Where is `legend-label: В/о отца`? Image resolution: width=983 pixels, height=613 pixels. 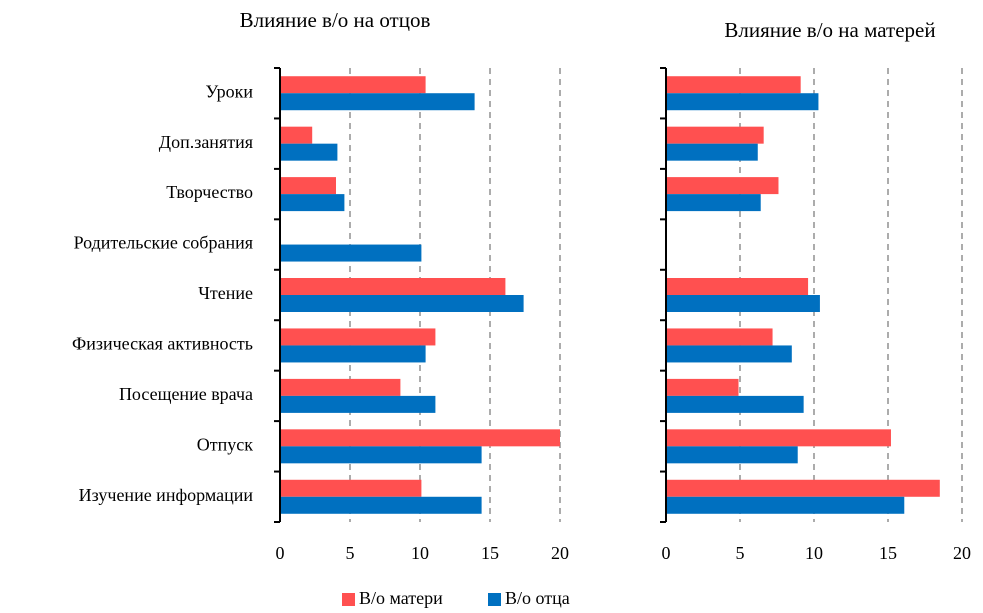
legend-label: В/о отца is located at coordinates (537, 598).